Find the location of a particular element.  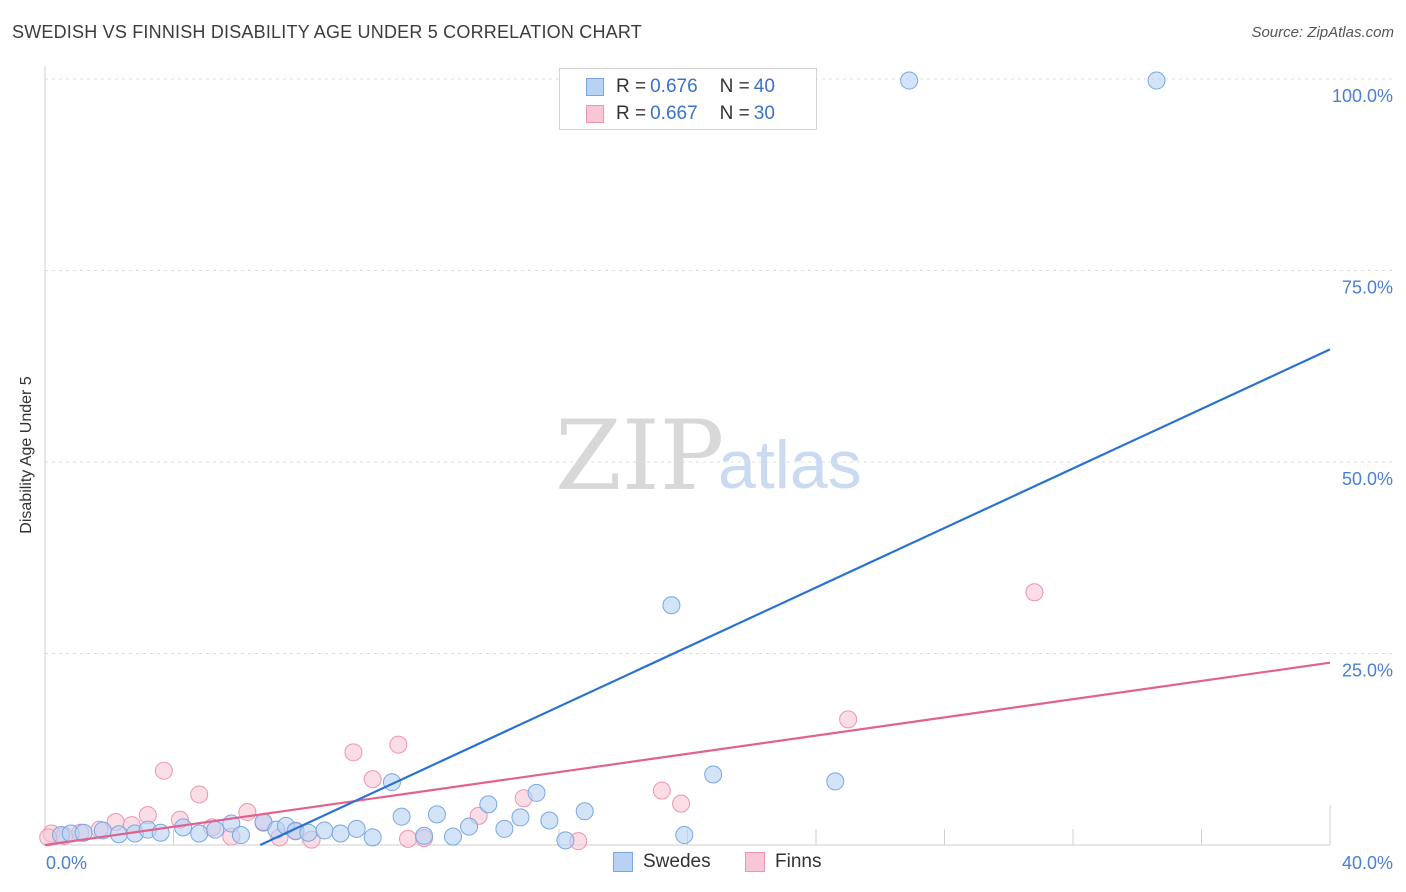

finns-legend-swatch is located at coordinates (755, 862).